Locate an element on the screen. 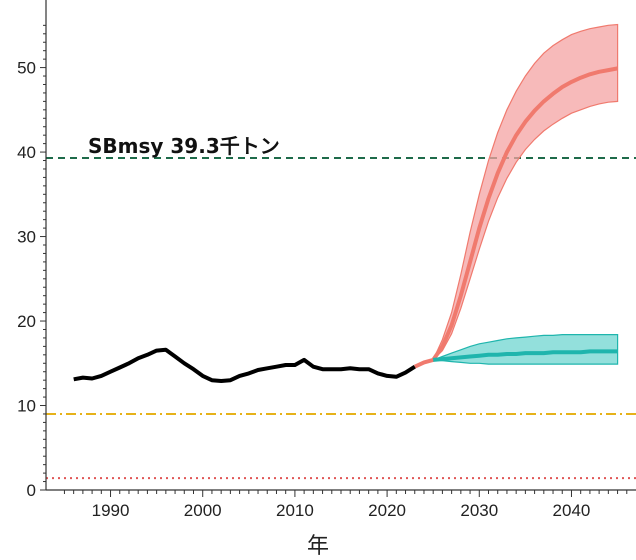 This screenshot has height=560, width=636. x-tick-label: 2000 is located at coordinates (203, 510).